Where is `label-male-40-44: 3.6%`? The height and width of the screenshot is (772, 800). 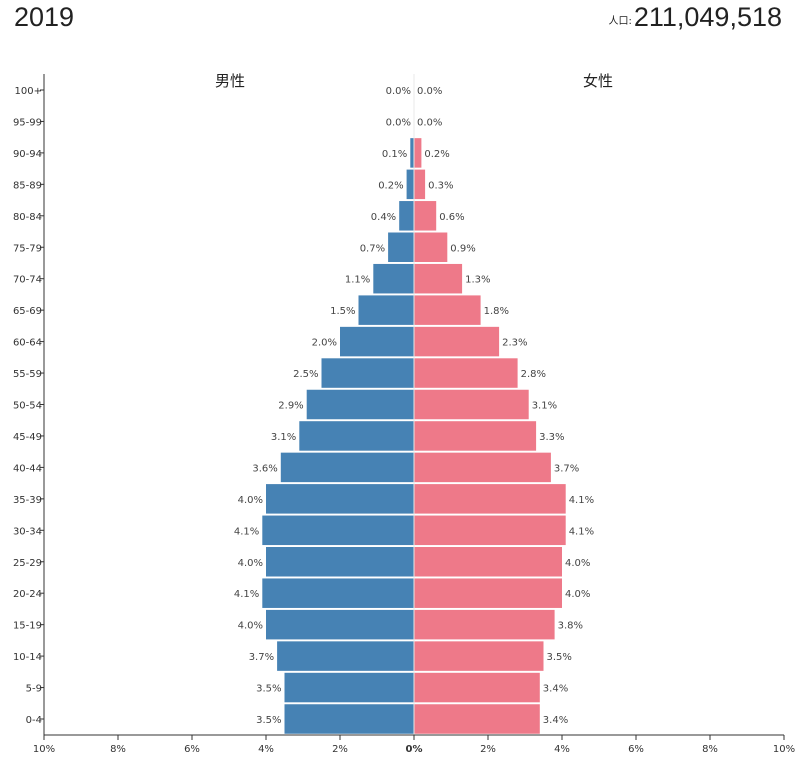
label-male-40-44: 3.6% is located at coordinates (264, 468).